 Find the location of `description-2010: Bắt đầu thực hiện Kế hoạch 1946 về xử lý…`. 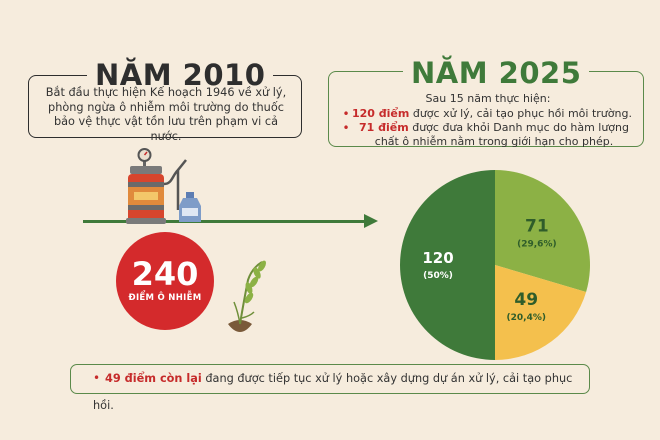

description-2010: Bắt đầu thực hiện Kế hoạch 1946 về xử lý… is located at coordinates (166, 114).